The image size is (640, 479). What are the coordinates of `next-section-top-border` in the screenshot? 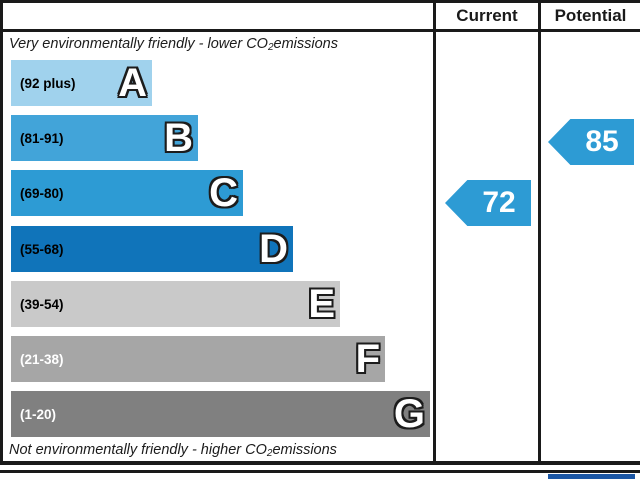 It's located at (320, 471).